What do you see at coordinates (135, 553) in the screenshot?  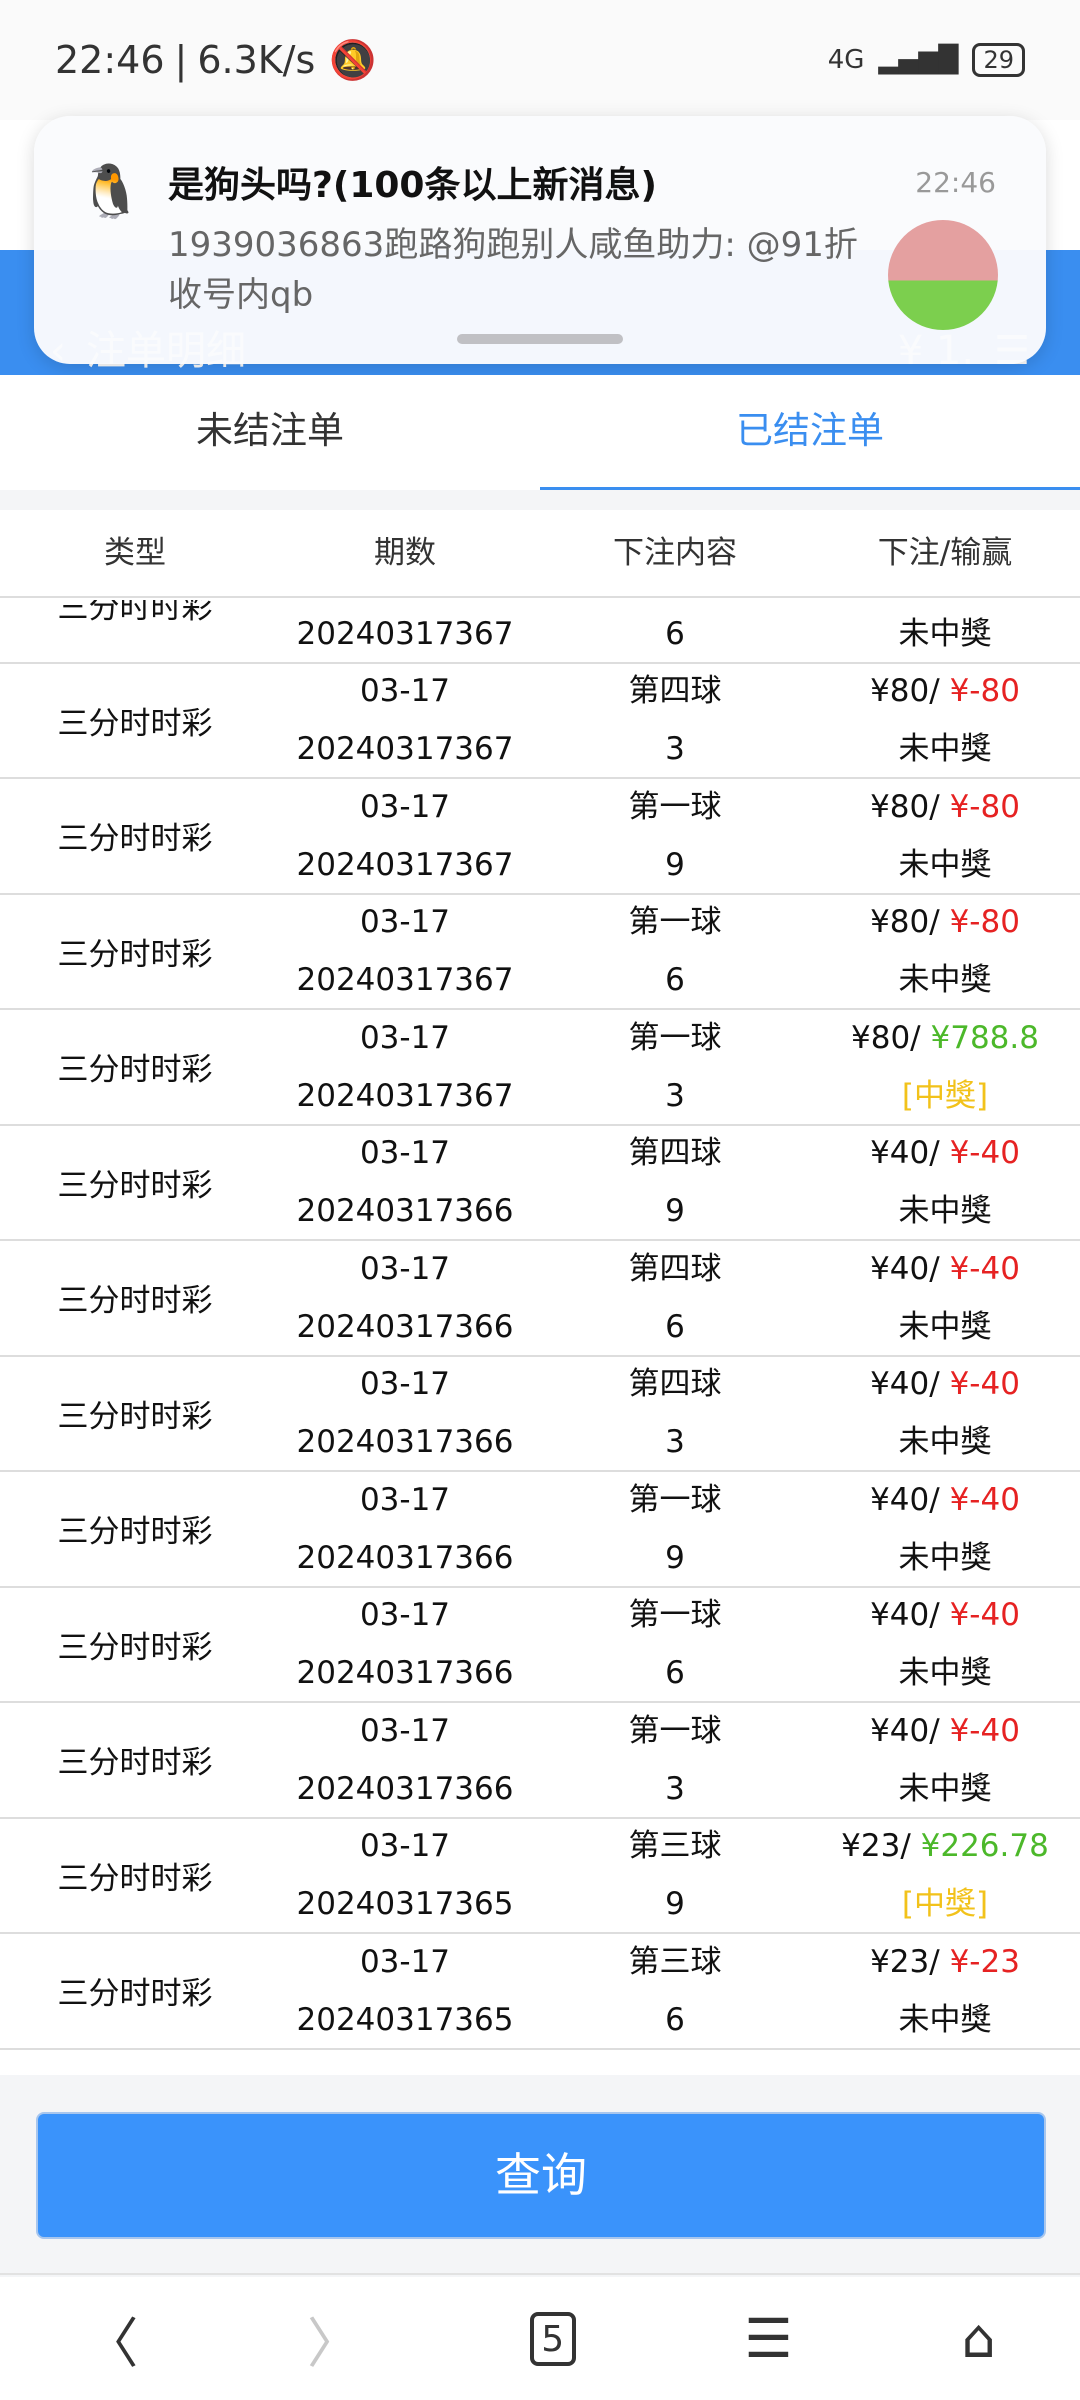 I see `header-type: 类型` at bounding box center [135, 553].